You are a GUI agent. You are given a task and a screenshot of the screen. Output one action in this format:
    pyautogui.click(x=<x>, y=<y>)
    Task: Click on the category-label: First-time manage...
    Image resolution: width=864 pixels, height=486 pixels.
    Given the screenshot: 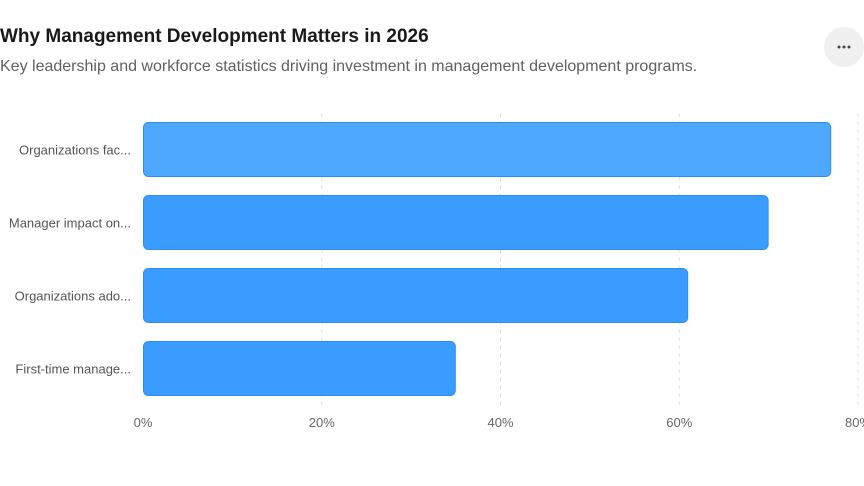 What is the action you would take?
    pyautogui.click(x=73, y=369)
    